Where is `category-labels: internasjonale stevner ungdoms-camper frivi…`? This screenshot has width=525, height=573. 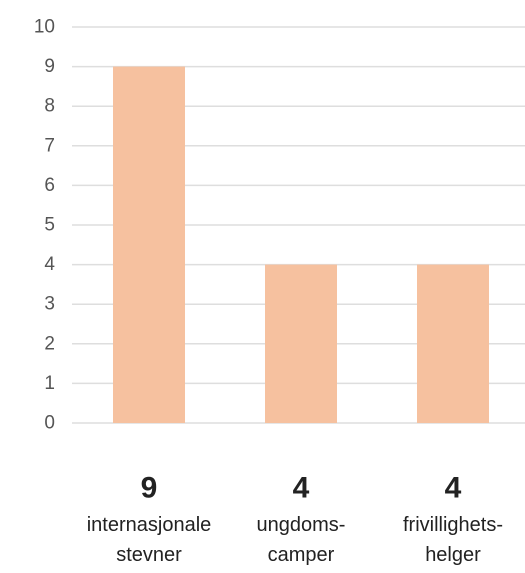
category-labels: internasjonale stevner ungdoms-camper frivi… is located at coordinates (295, 540).